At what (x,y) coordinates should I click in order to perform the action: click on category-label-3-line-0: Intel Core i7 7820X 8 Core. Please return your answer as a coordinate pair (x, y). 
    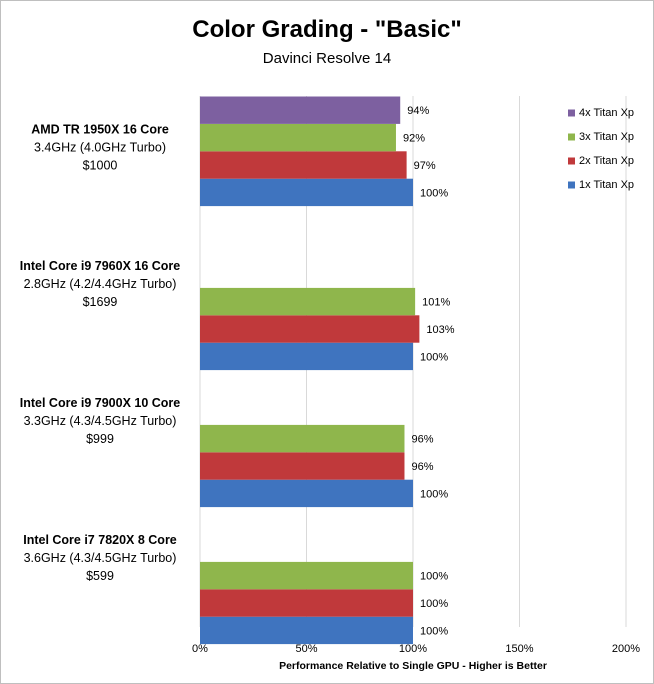
    Looking at the image, I should click on (100, 540).